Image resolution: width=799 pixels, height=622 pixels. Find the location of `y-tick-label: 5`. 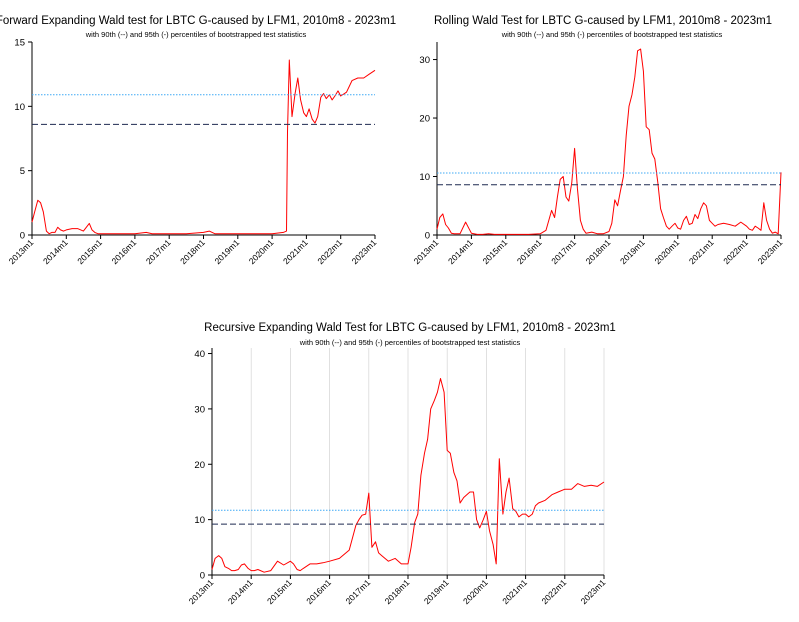

y-tick-label: 5 is located at coordinates (22, 171).